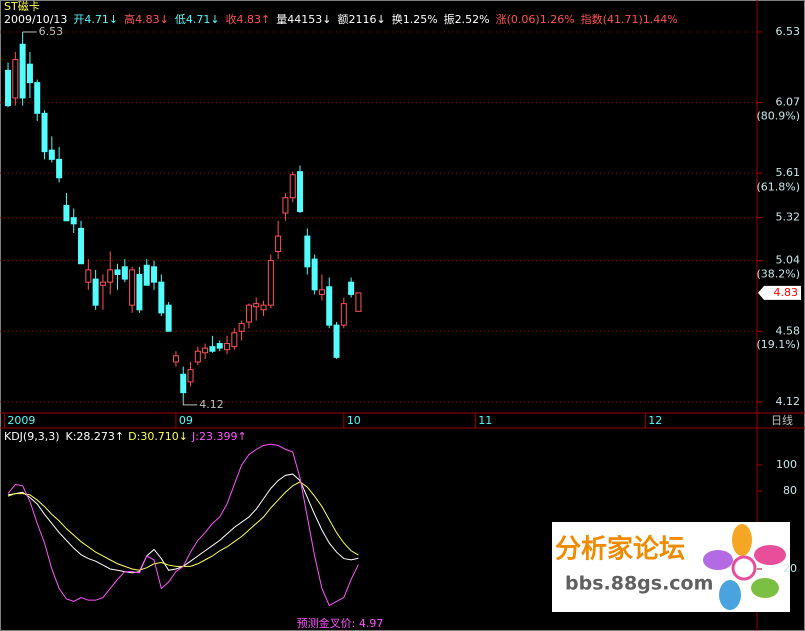  Describe the element at coordinates (51, 31) in the screenshot. I see `extreme-label: 6.53` at that location.